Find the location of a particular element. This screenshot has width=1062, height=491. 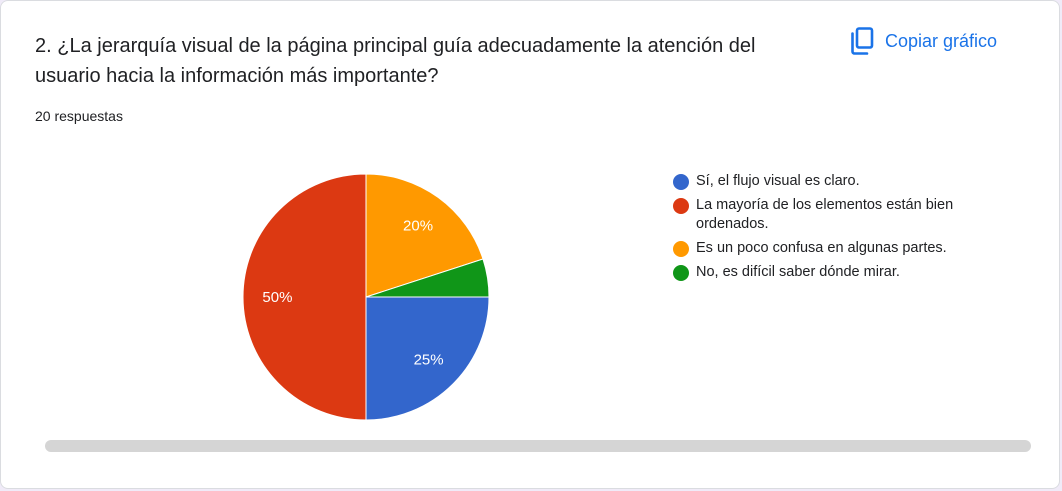

slice-percent-label: 25% is located at coordinates (429, 360).